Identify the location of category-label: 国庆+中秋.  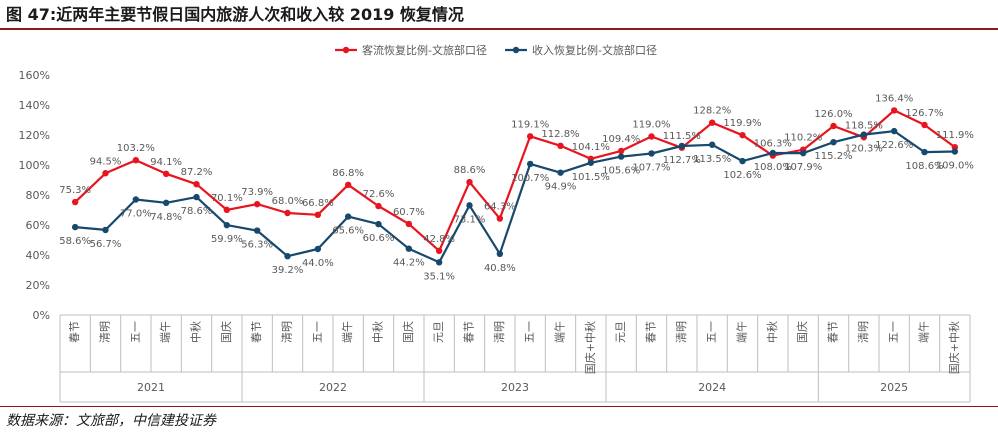
(590, 347).